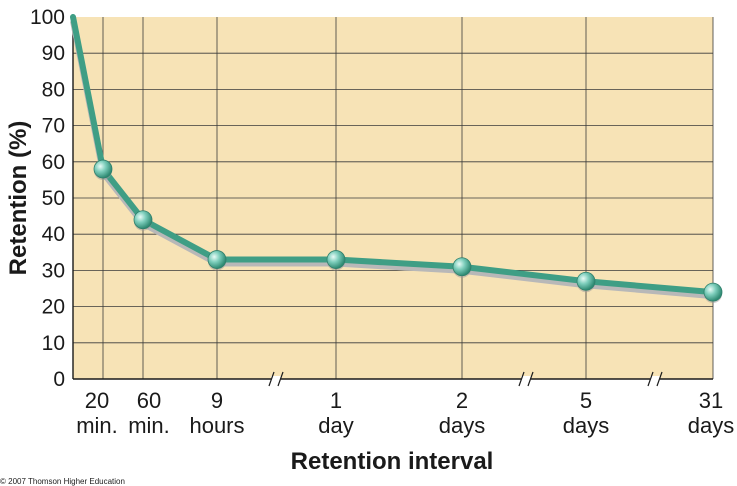  What do you see at coordinates (53, 126) in the screenshot?
I see `y-tick-label: 70` at bounding box center [53, 126].